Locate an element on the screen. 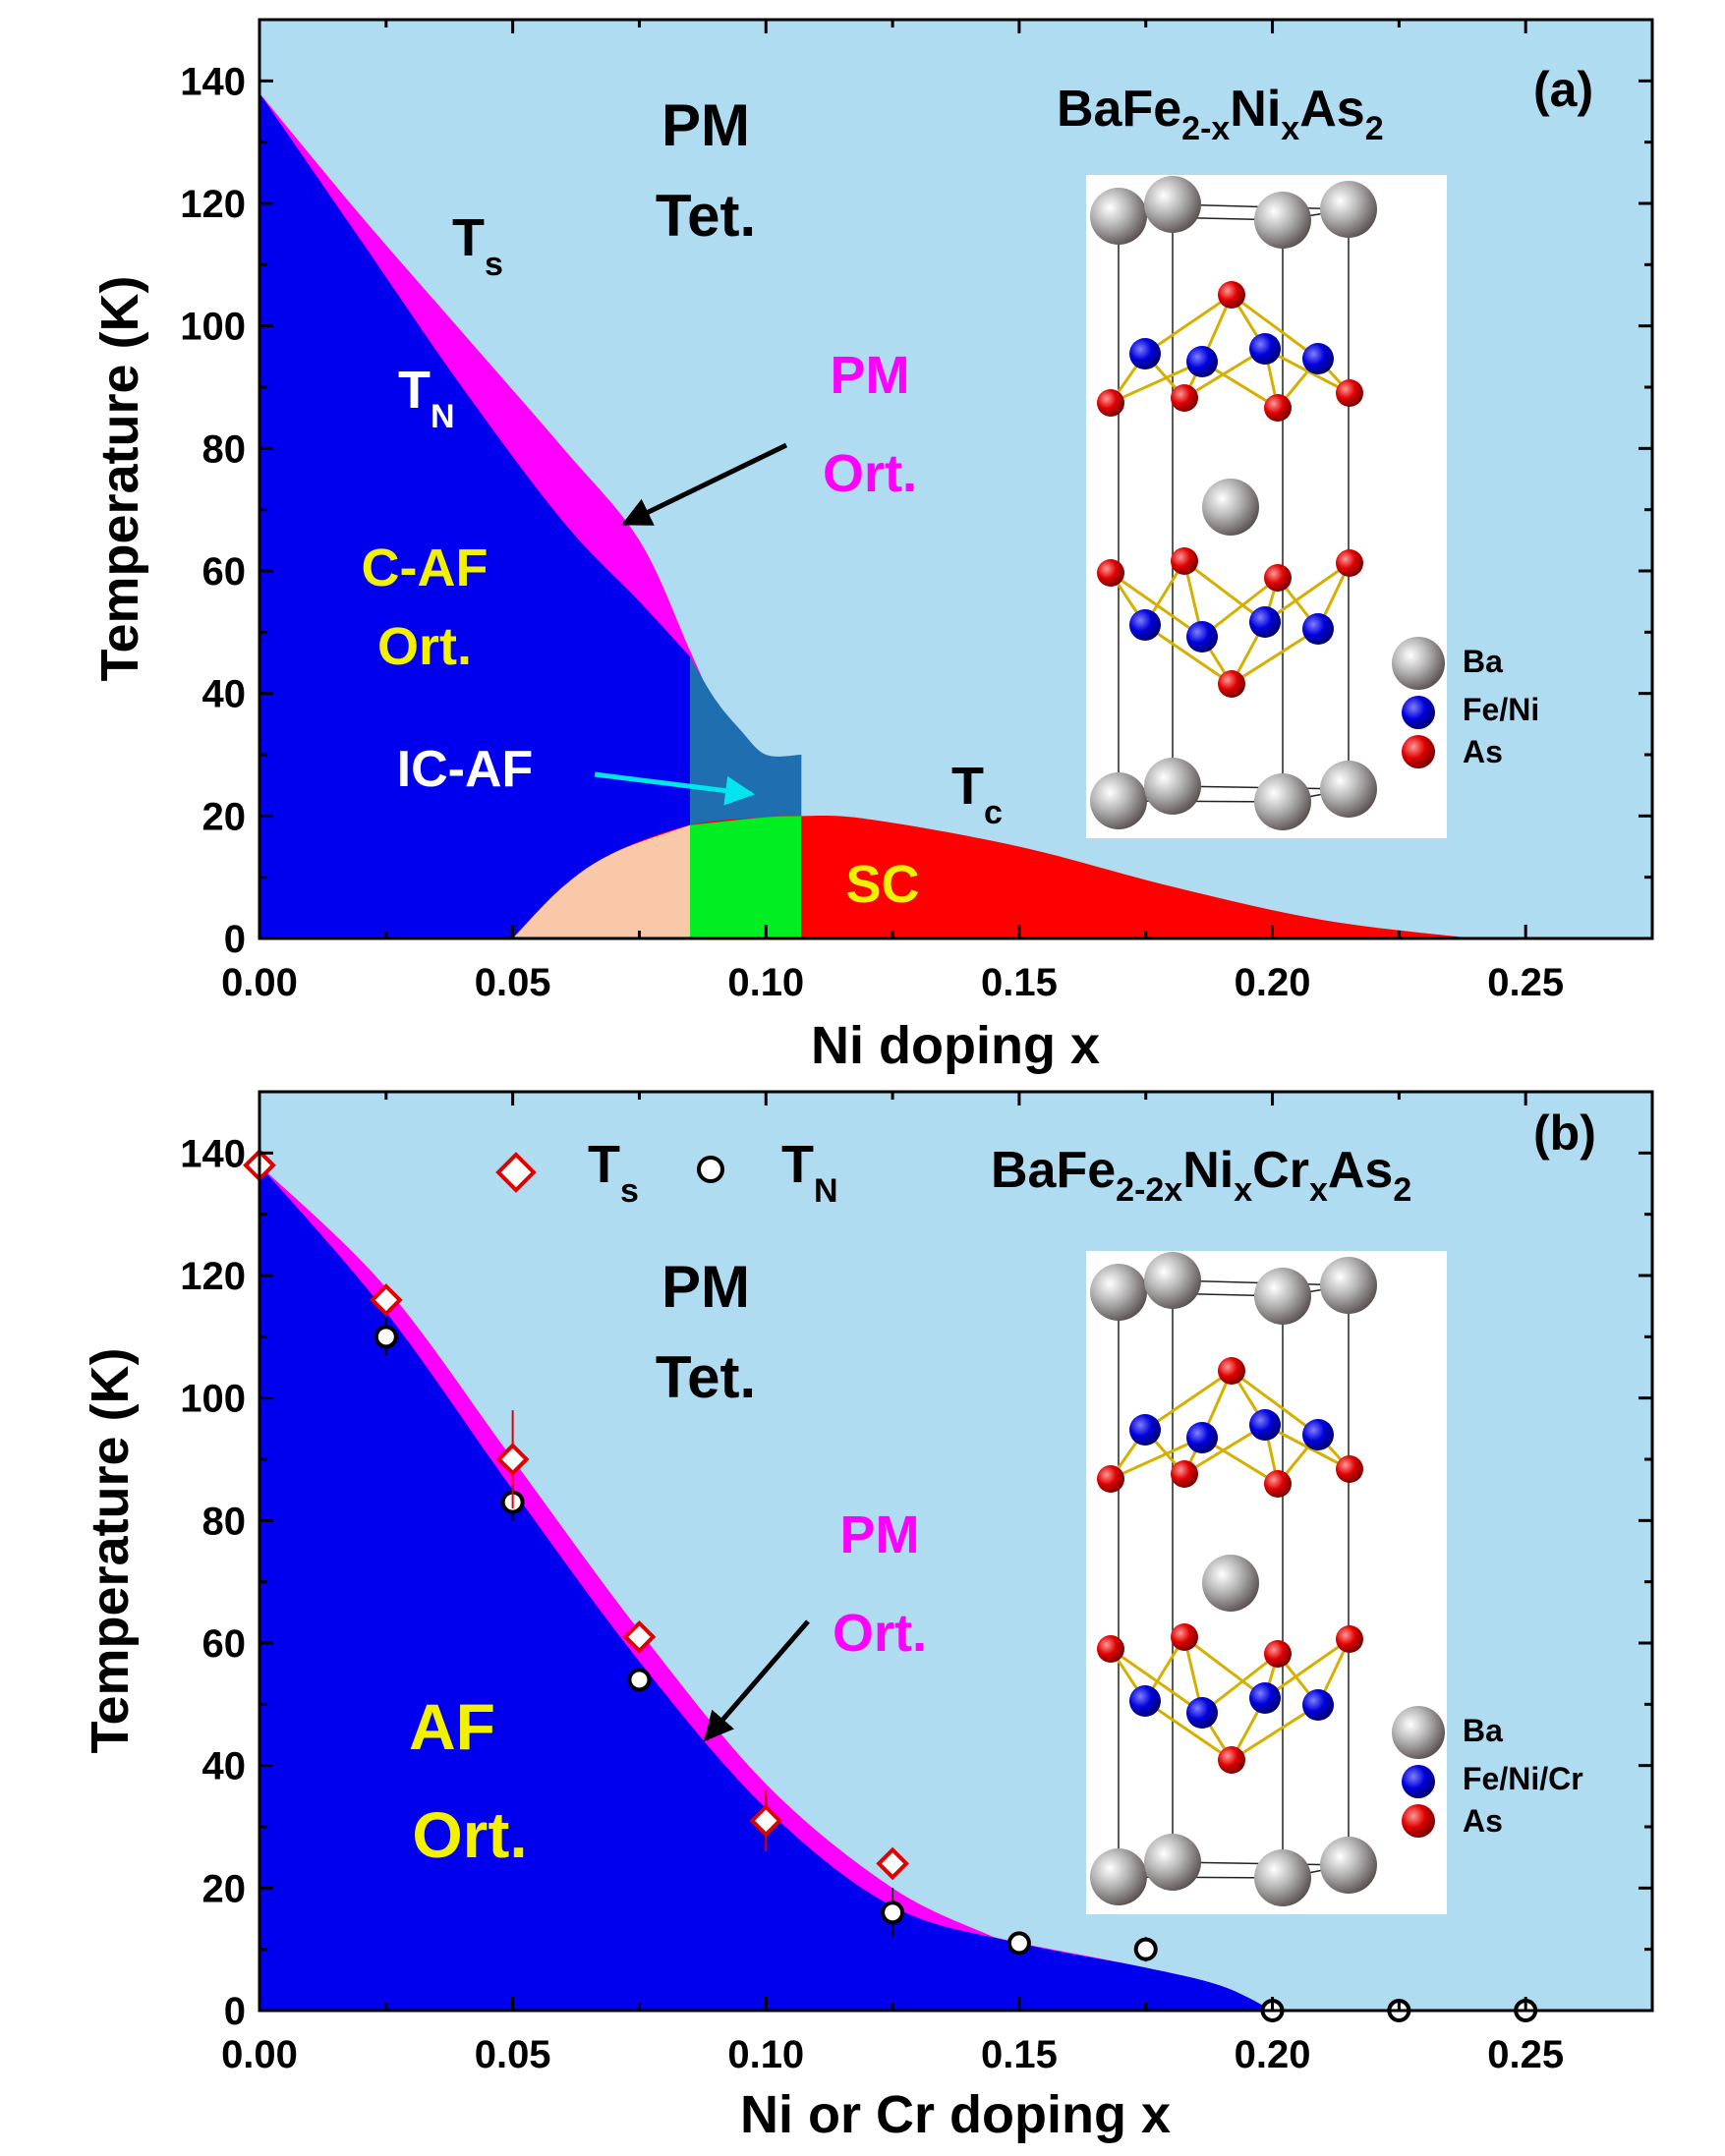  panel-b-pm-ort-label-2: Ort. is located at coordinates (880, 1633).